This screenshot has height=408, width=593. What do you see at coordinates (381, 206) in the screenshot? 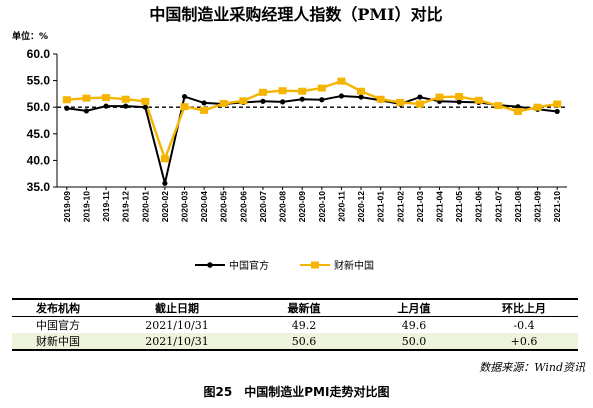
I see `x-tick-label: 2021-01` at bounding box center [381, 206].